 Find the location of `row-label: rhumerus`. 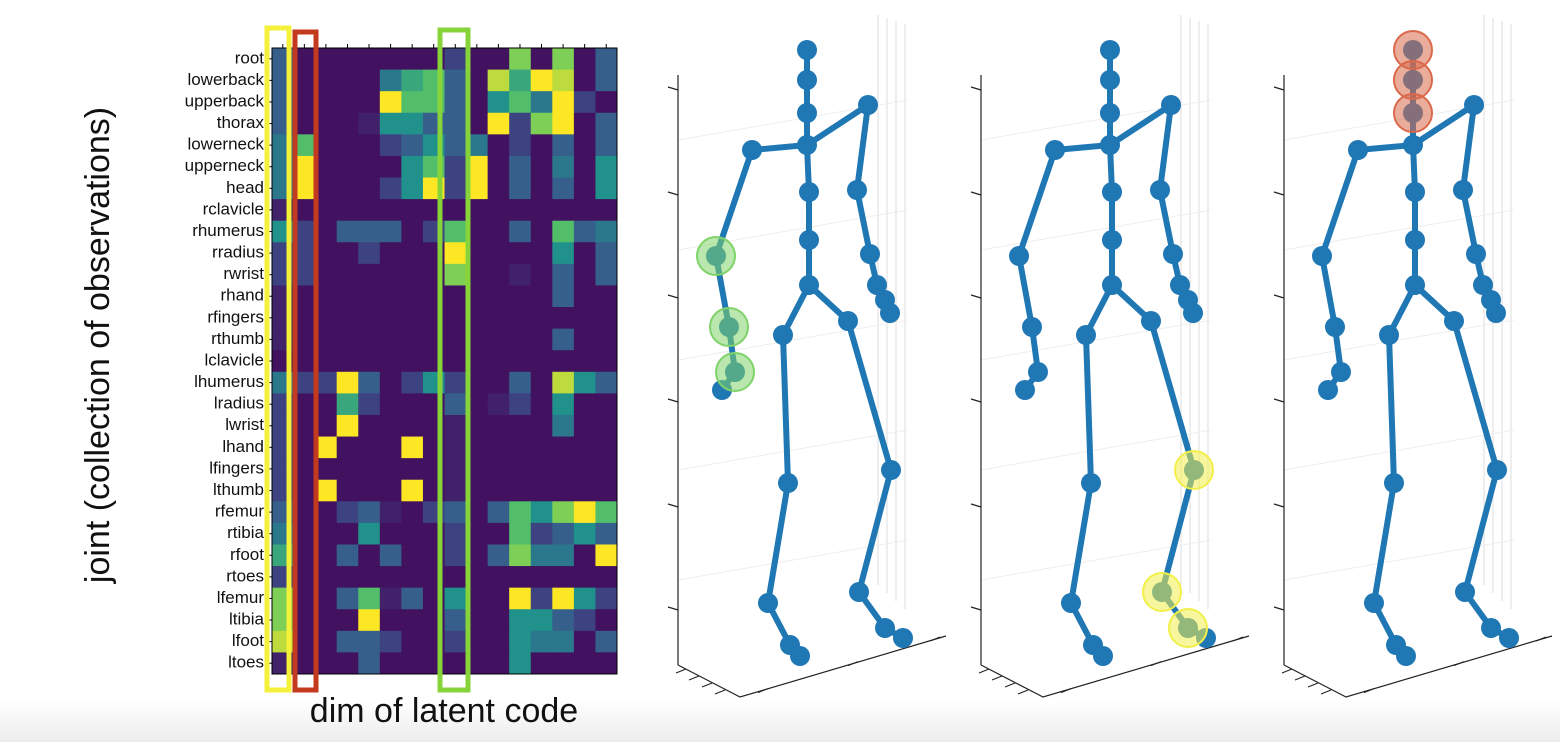

row-label: rhumerus is located at coordinates (228, 230).